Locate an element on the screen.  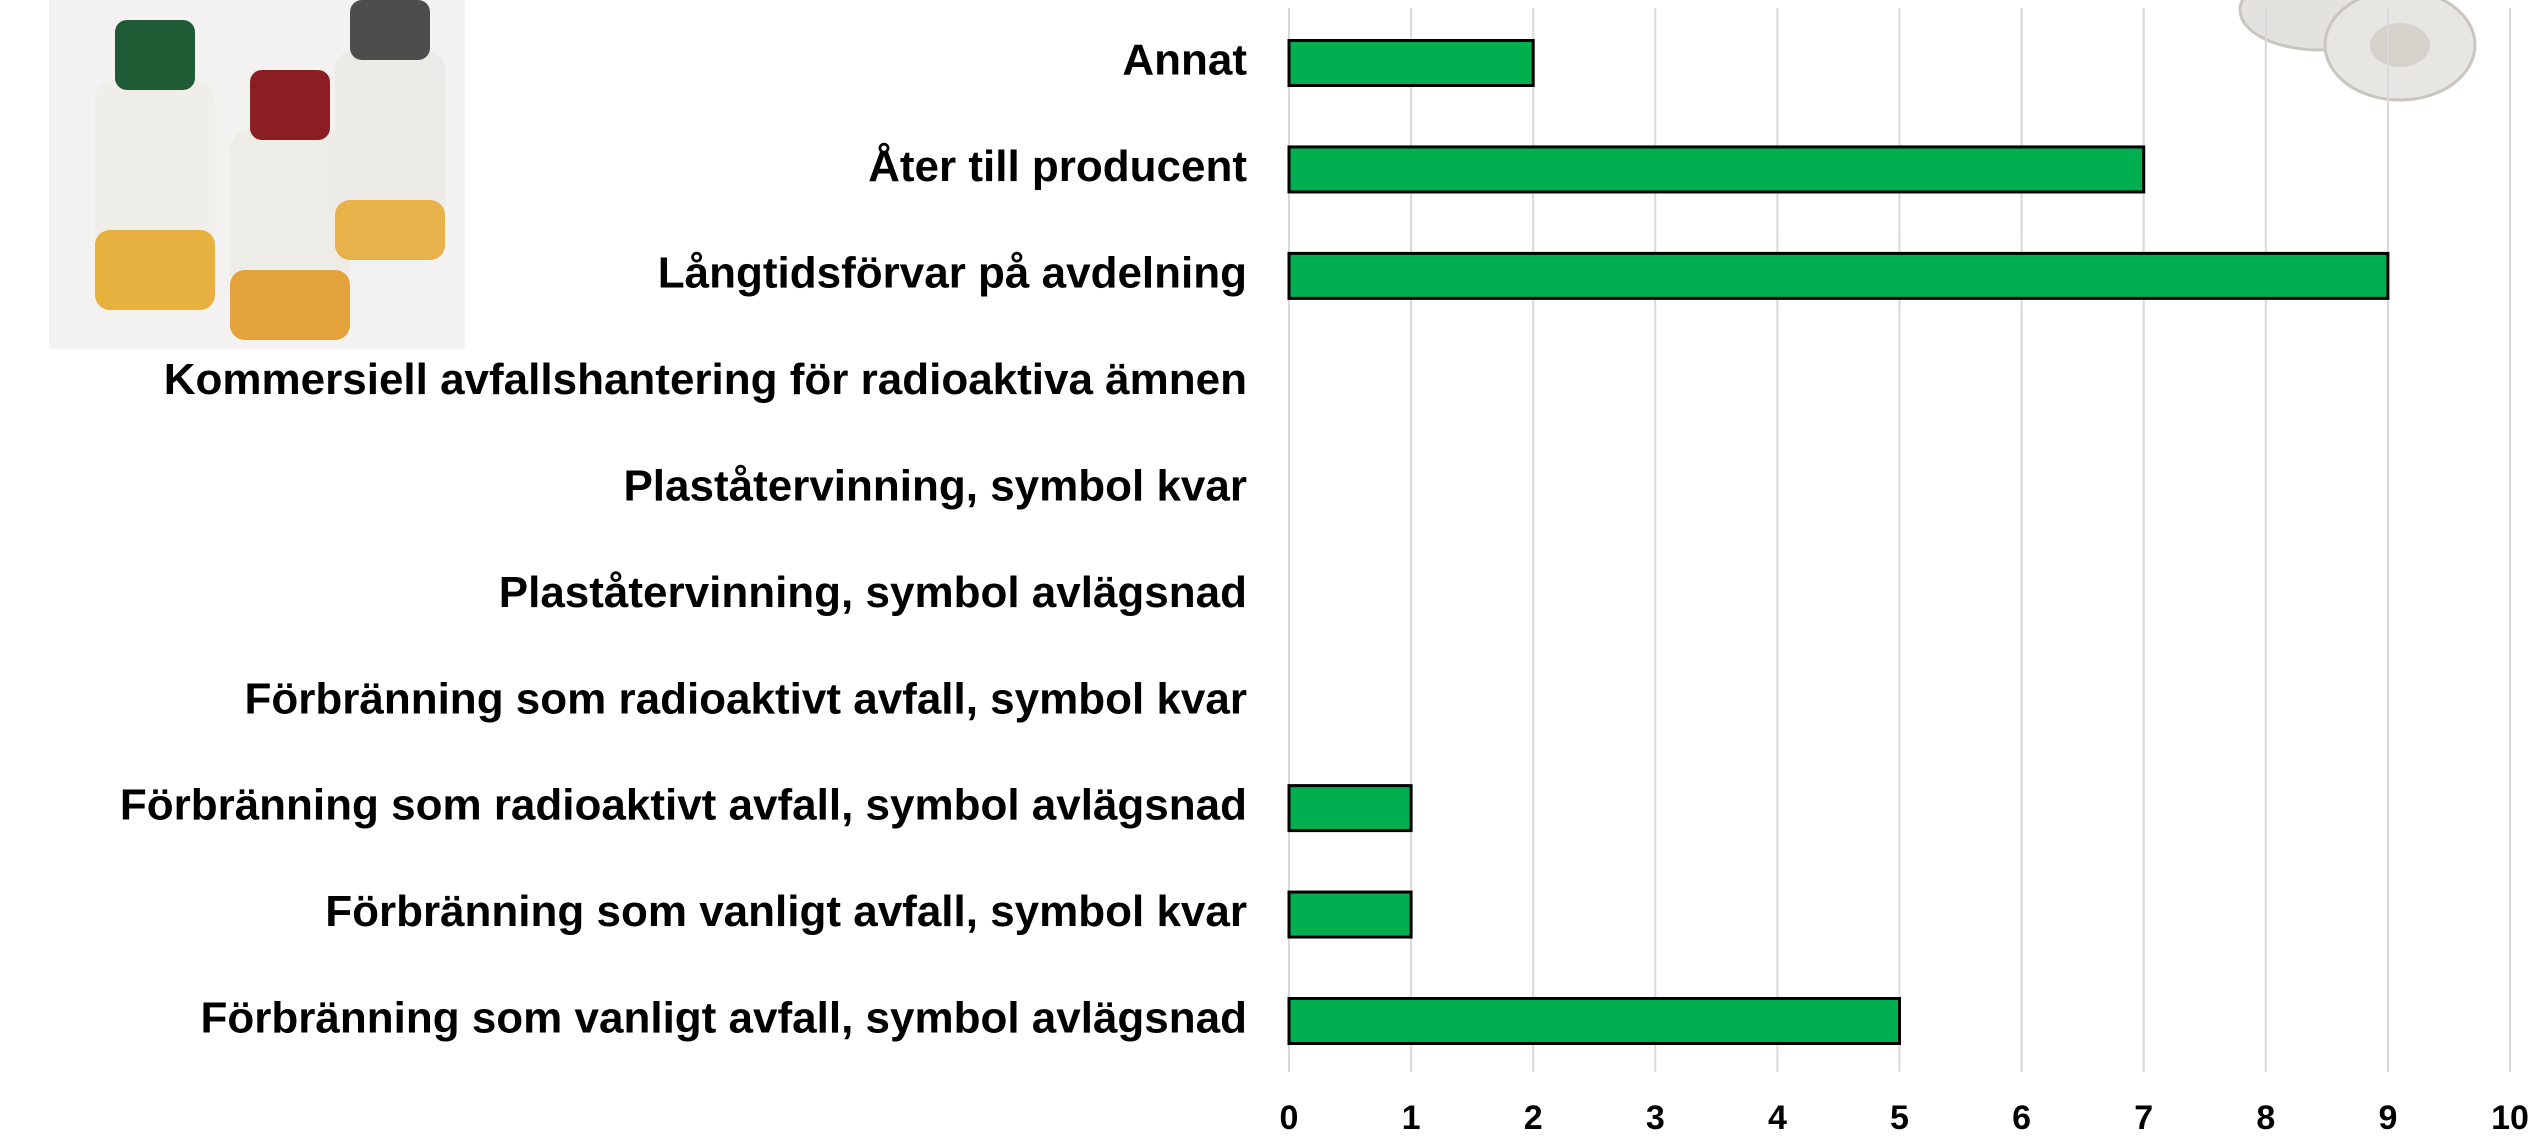
y-tick-label: Långtidsförvar på avdelning is located at coordinates (952, 273).